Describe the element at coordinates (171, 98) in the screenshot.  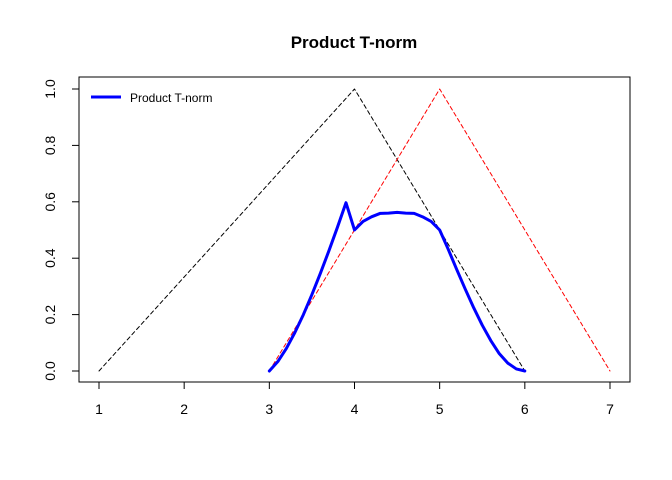
I see `legend-label: Product T-norm` at that location.